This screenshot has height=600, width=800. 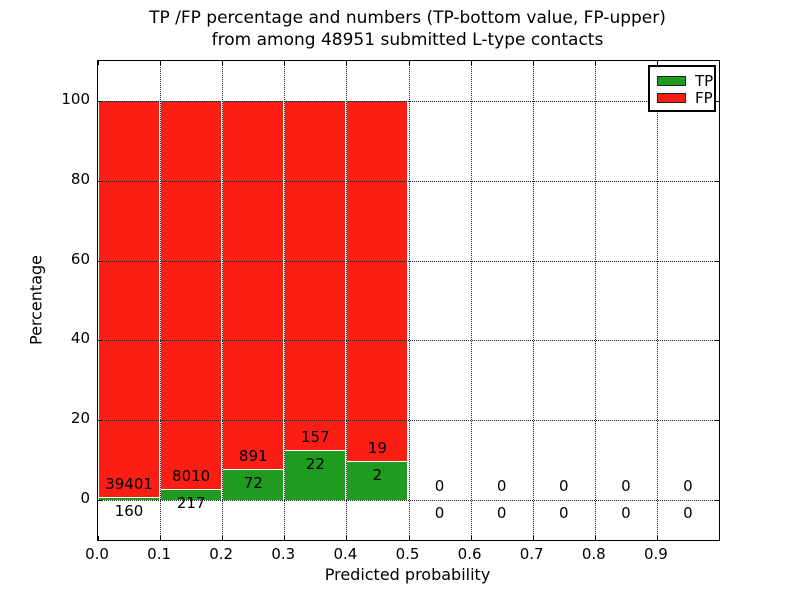 What do you see at coordinates (221, 554) in the screenshot?
I see `x-tick-label: 0.2` at bounding box center [221, 554].